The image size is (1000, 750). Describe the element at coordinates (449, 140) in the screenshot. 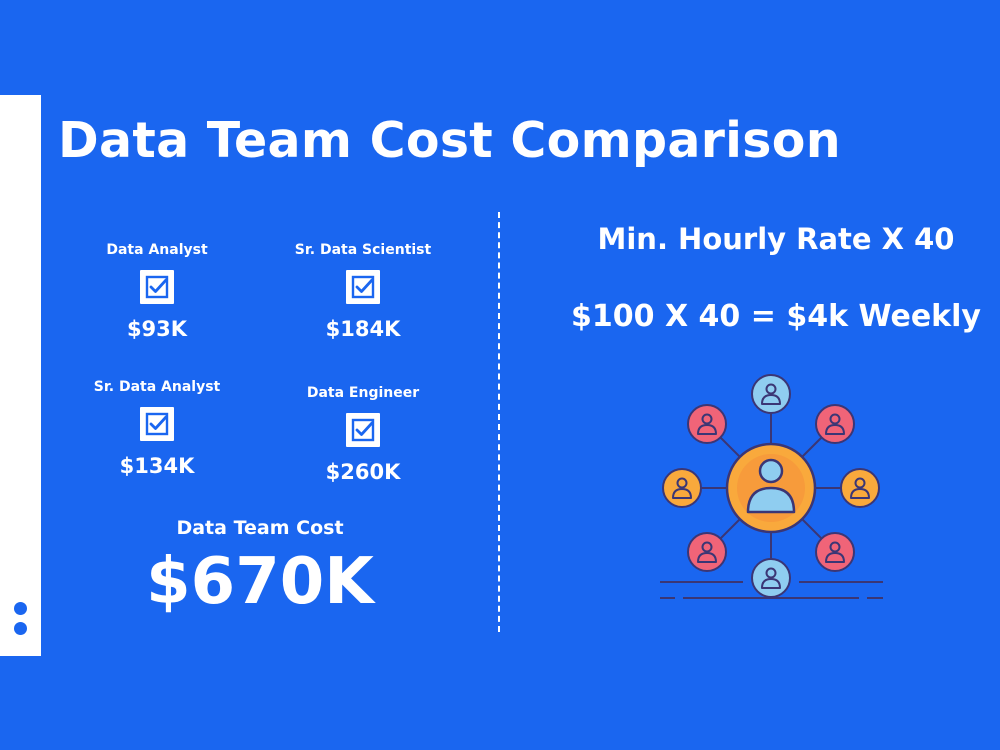

I see `page-title: Data Team Cost Comparison` at that location.